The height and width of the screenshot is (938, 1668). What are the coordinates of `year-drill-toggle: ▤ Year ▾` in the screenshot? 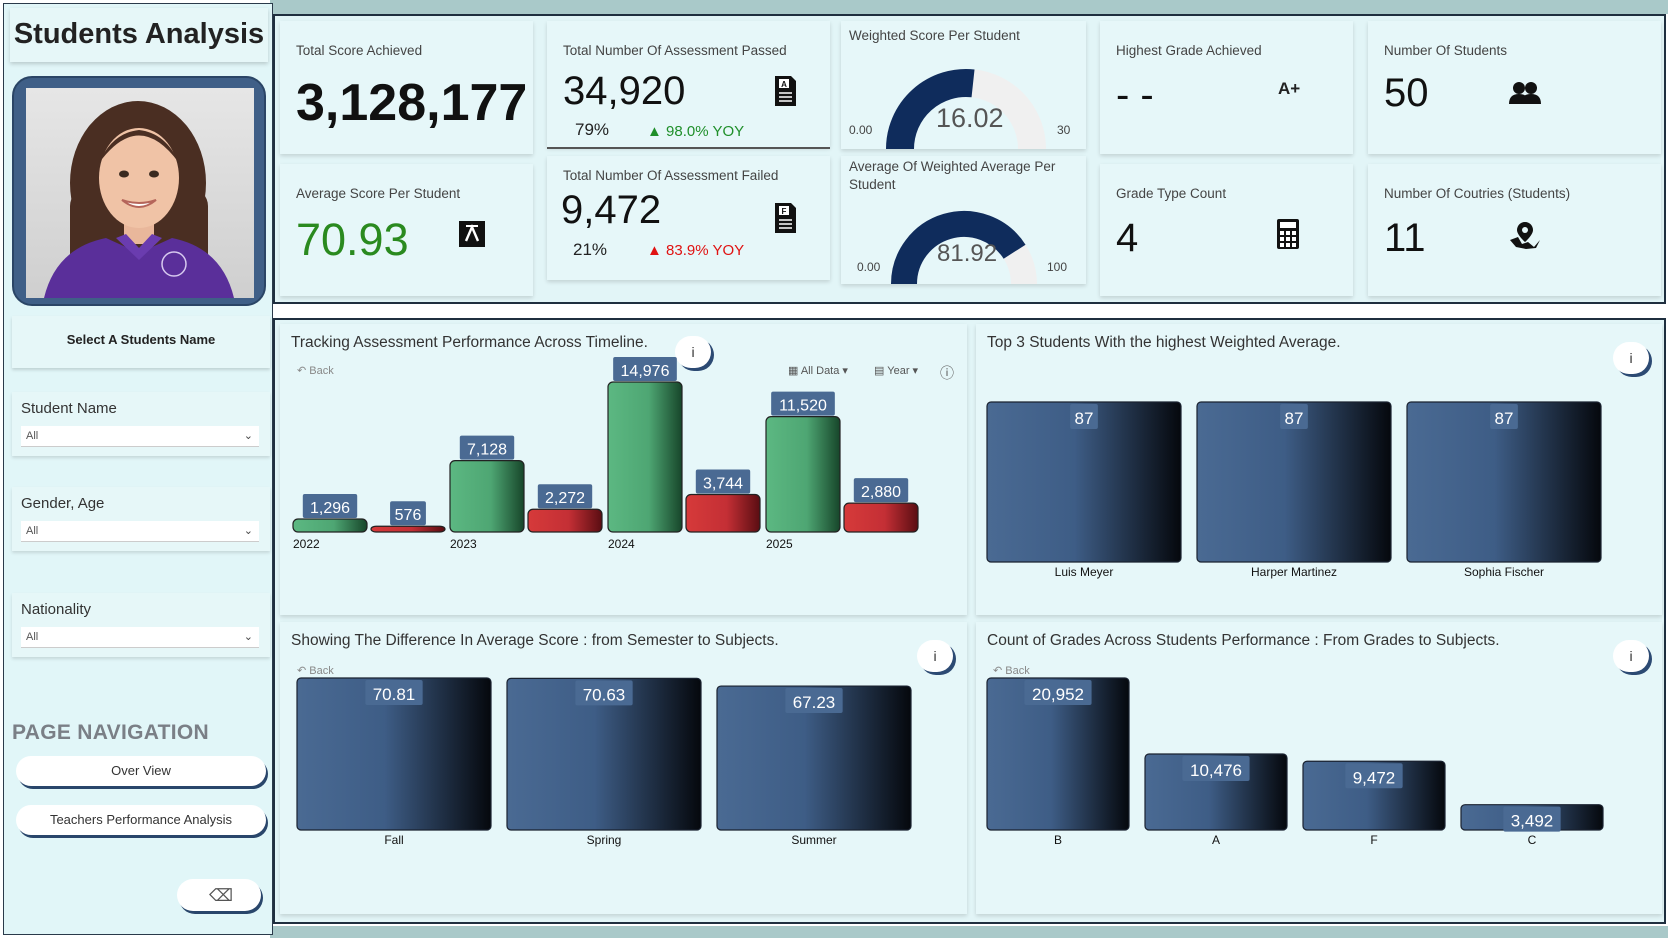 It's located at (896, 370).